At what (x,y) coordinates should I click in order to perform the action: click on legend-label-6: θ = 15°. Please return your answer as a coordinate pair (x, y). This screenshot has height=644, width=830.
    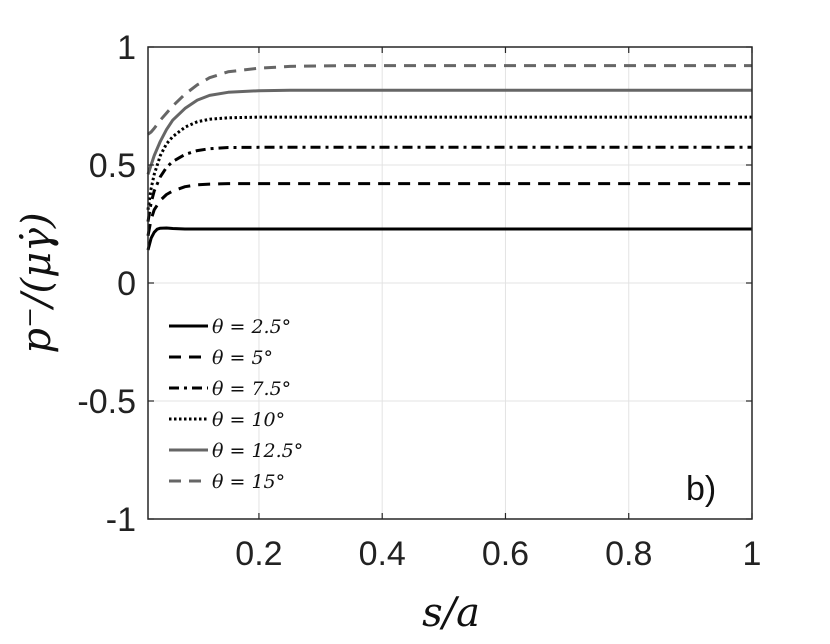
    Looking at the image, I should click on (248, 482).